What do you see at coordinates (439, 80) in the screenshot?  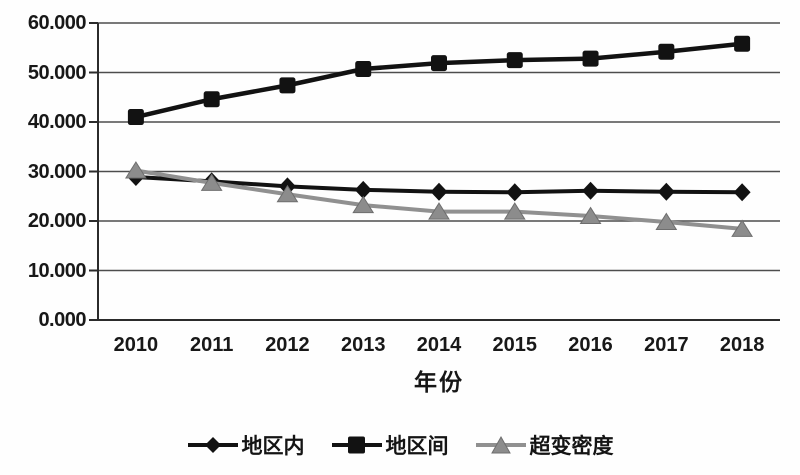 I see `series-line-地区间` at bounding box center [439, 80].